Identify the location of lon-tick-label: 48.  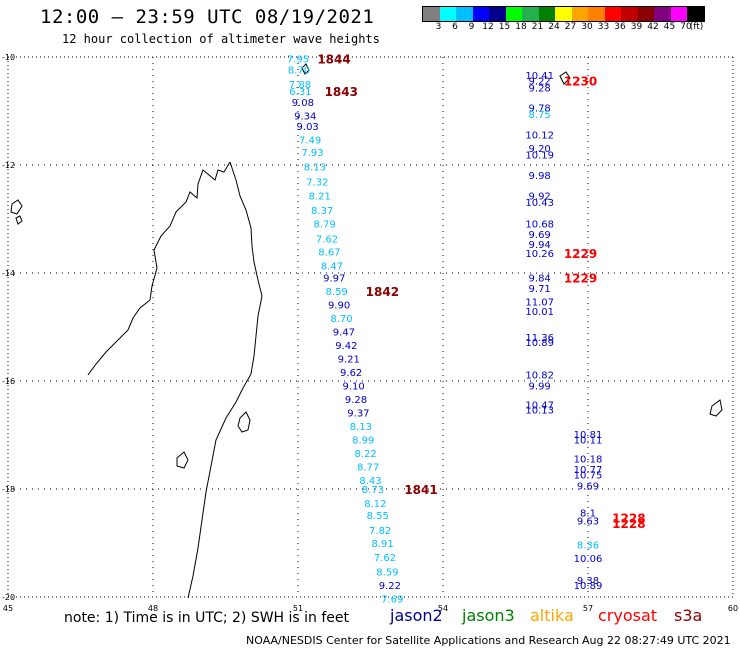
(153, 608).